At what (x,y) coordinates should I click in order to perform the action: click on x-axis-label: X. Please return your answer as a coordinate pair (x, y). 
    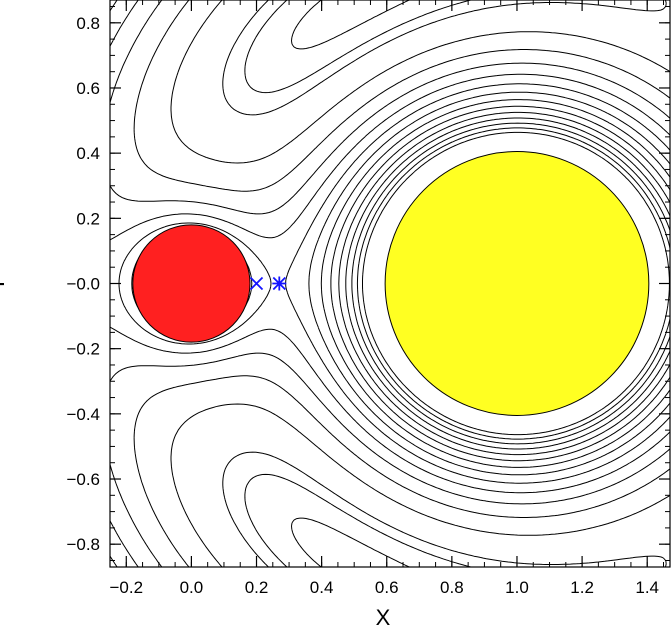
    Looking at the image, I should click on (383, 617).